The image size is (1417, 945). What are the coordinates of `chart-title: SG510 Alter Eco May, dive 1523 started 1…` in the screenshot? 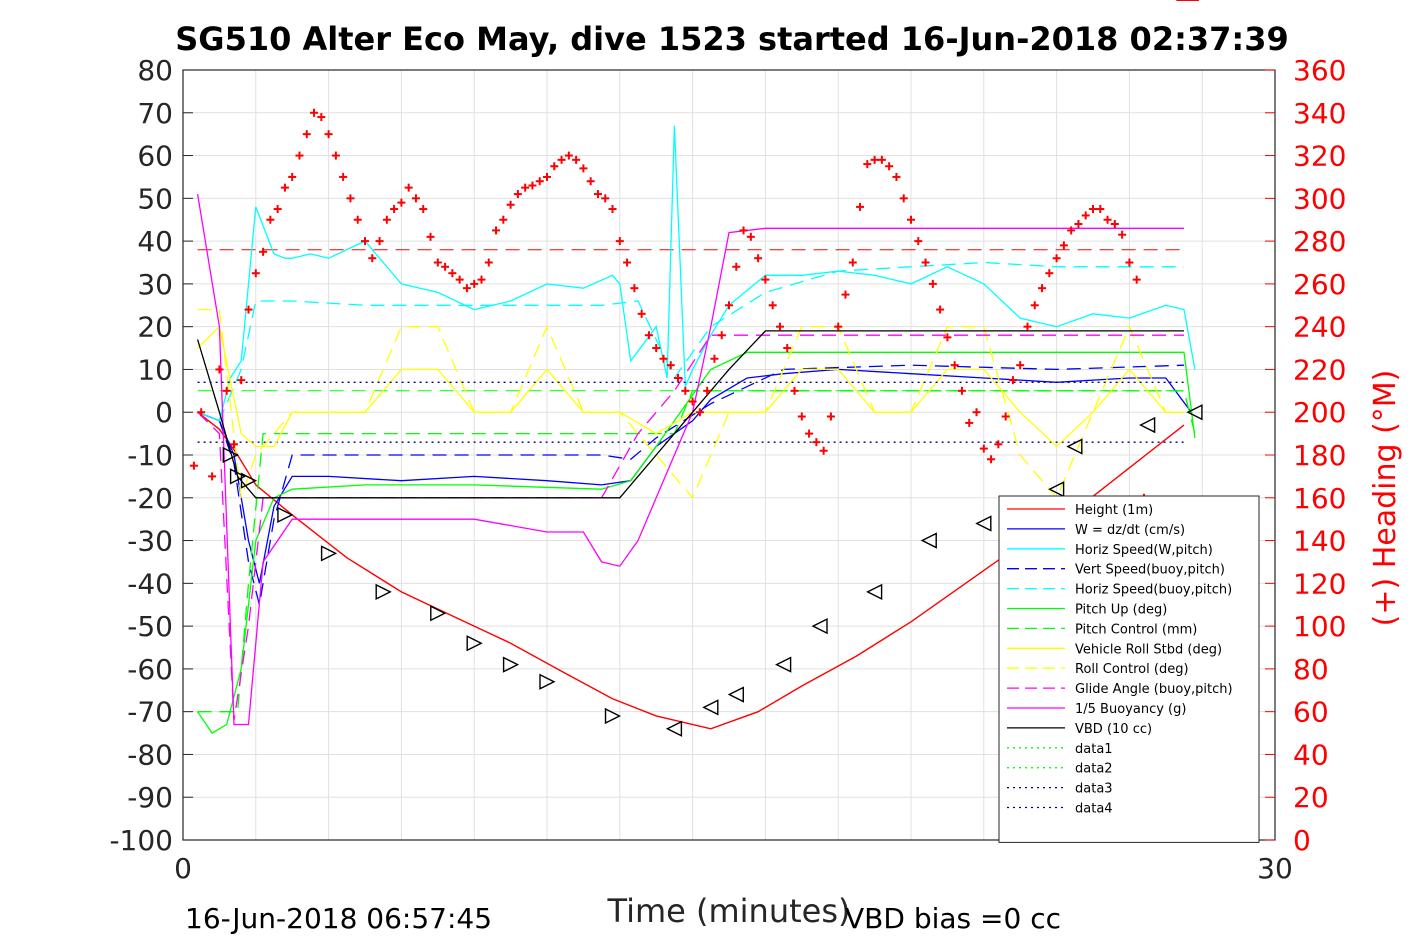 It's located at (731, 39).